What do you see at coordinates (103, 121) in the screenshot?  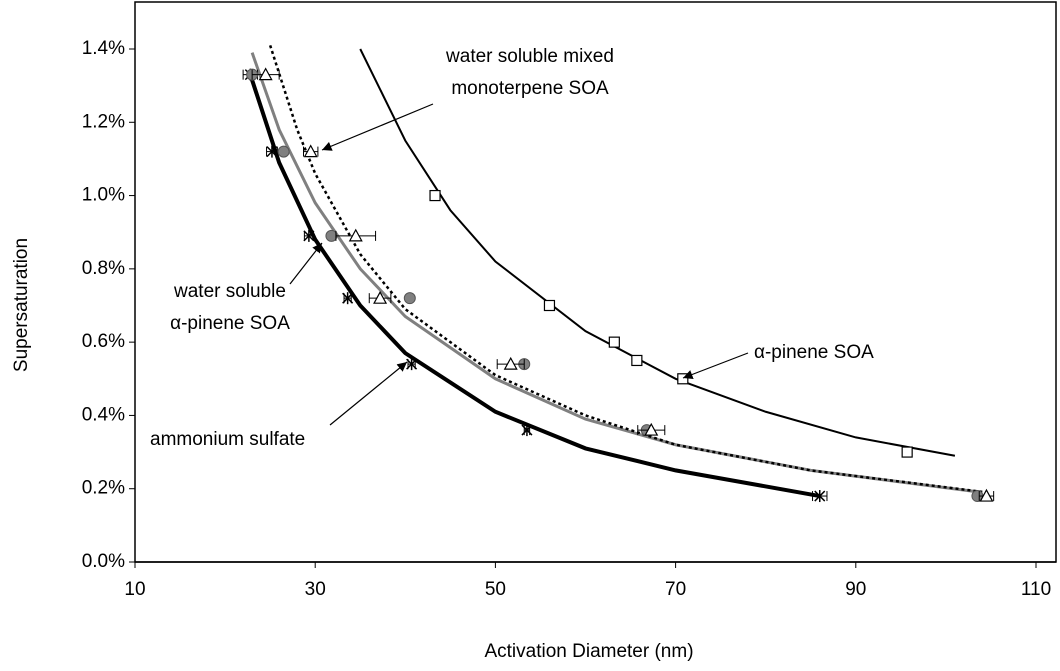 I see `y-tick-label: 1.2%` at bounding box center [103, 121].